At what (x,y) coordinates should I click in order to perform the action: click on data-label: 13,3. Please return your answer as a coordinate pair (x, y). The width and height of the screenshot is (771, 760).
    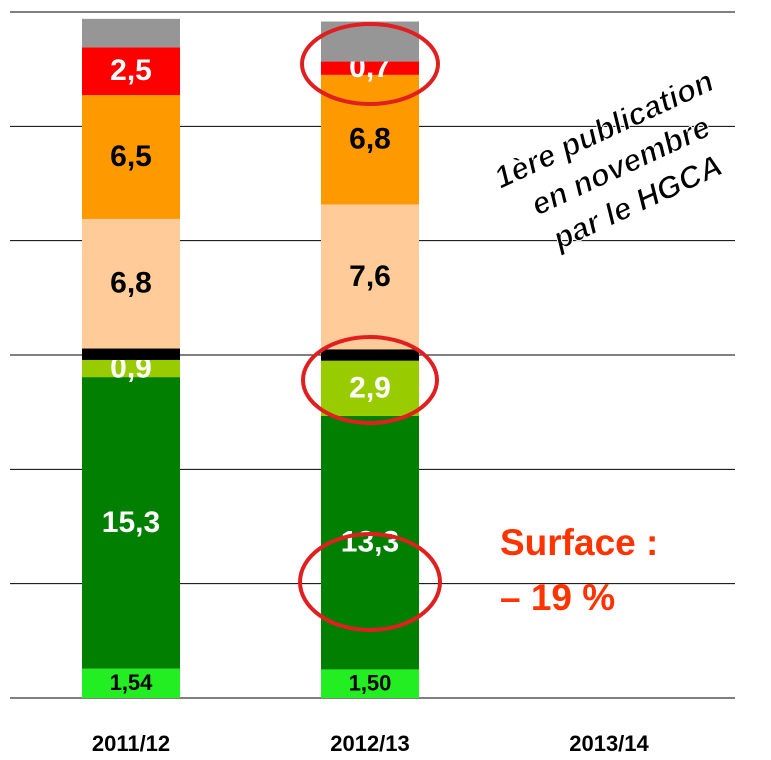
    Looking at the image, I should click on (370, 542).